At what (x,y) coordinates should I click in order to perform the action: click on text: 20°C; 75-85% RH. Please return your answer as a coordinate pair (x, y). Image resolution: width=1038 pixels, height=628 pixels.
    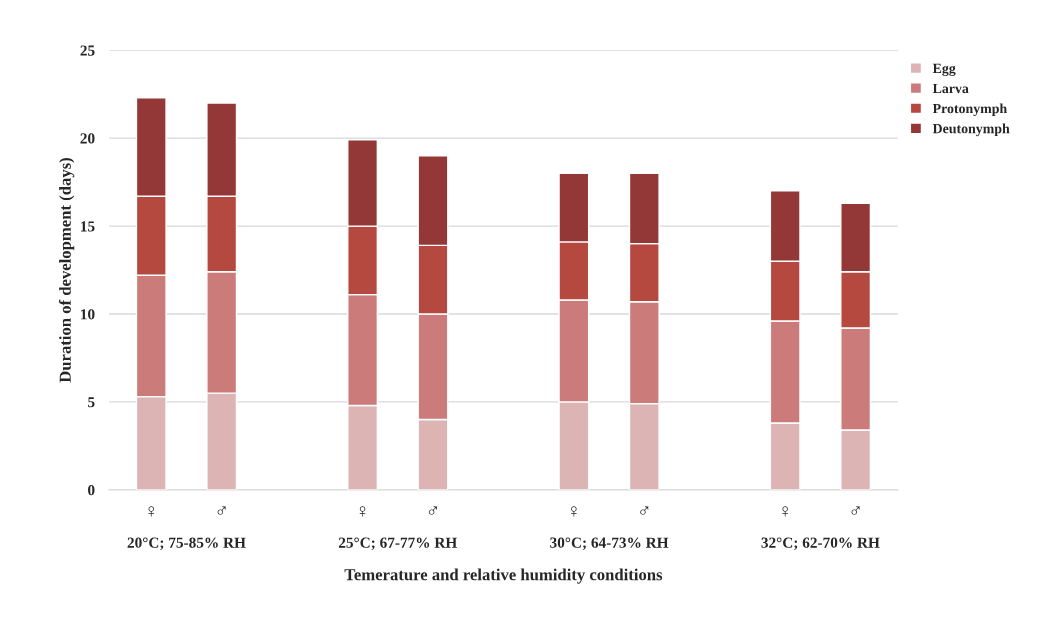
    Looking at the image, I should click on (186, 544).